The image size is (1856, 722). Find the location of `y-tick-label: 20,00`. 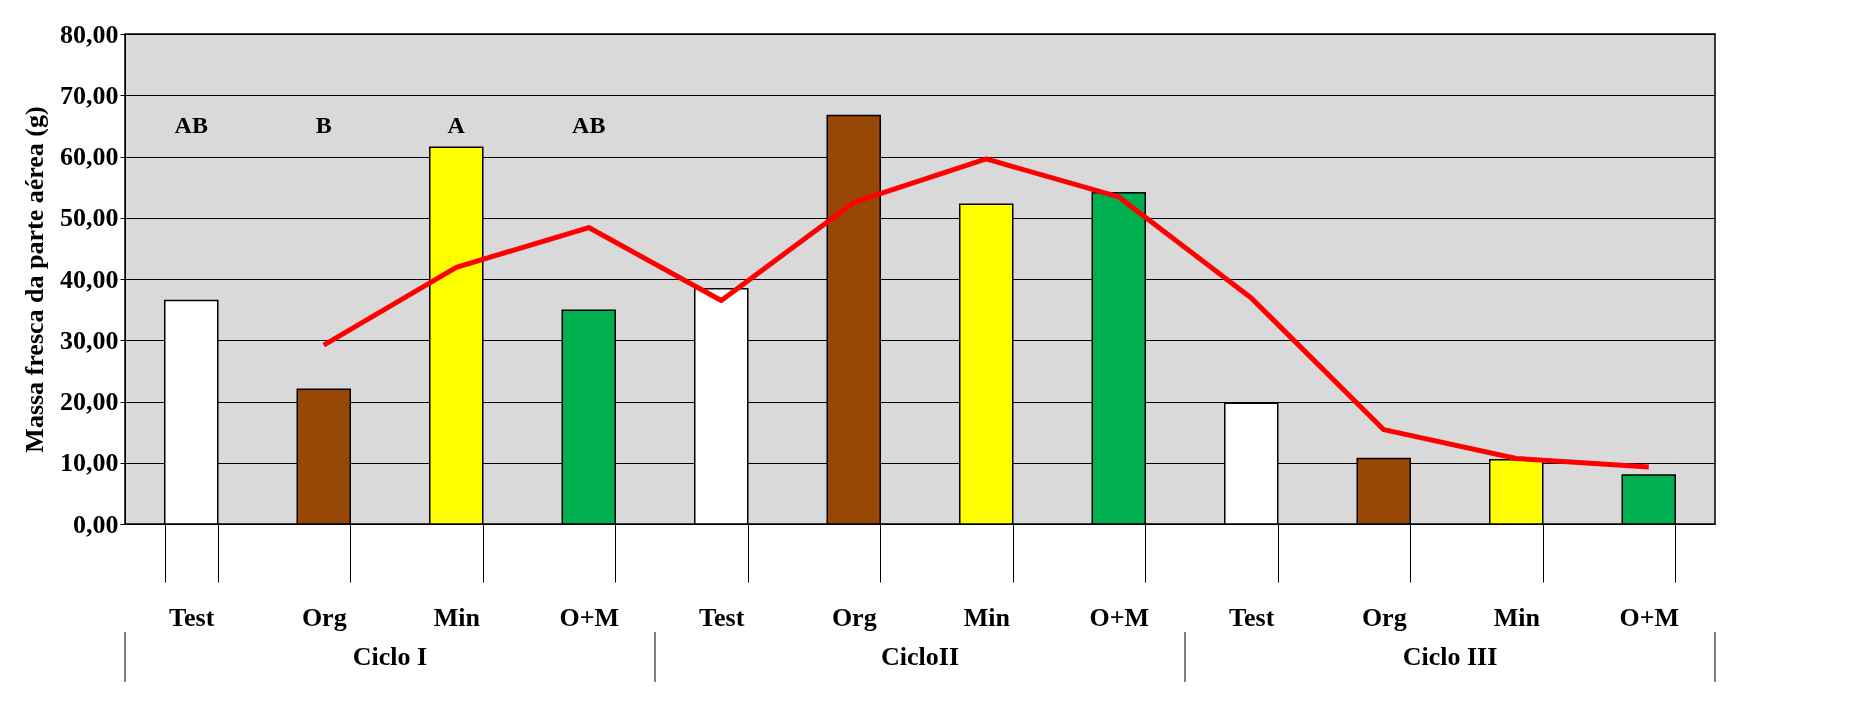

y-tick-label: 20,00 is located at coordinates (89, 401).